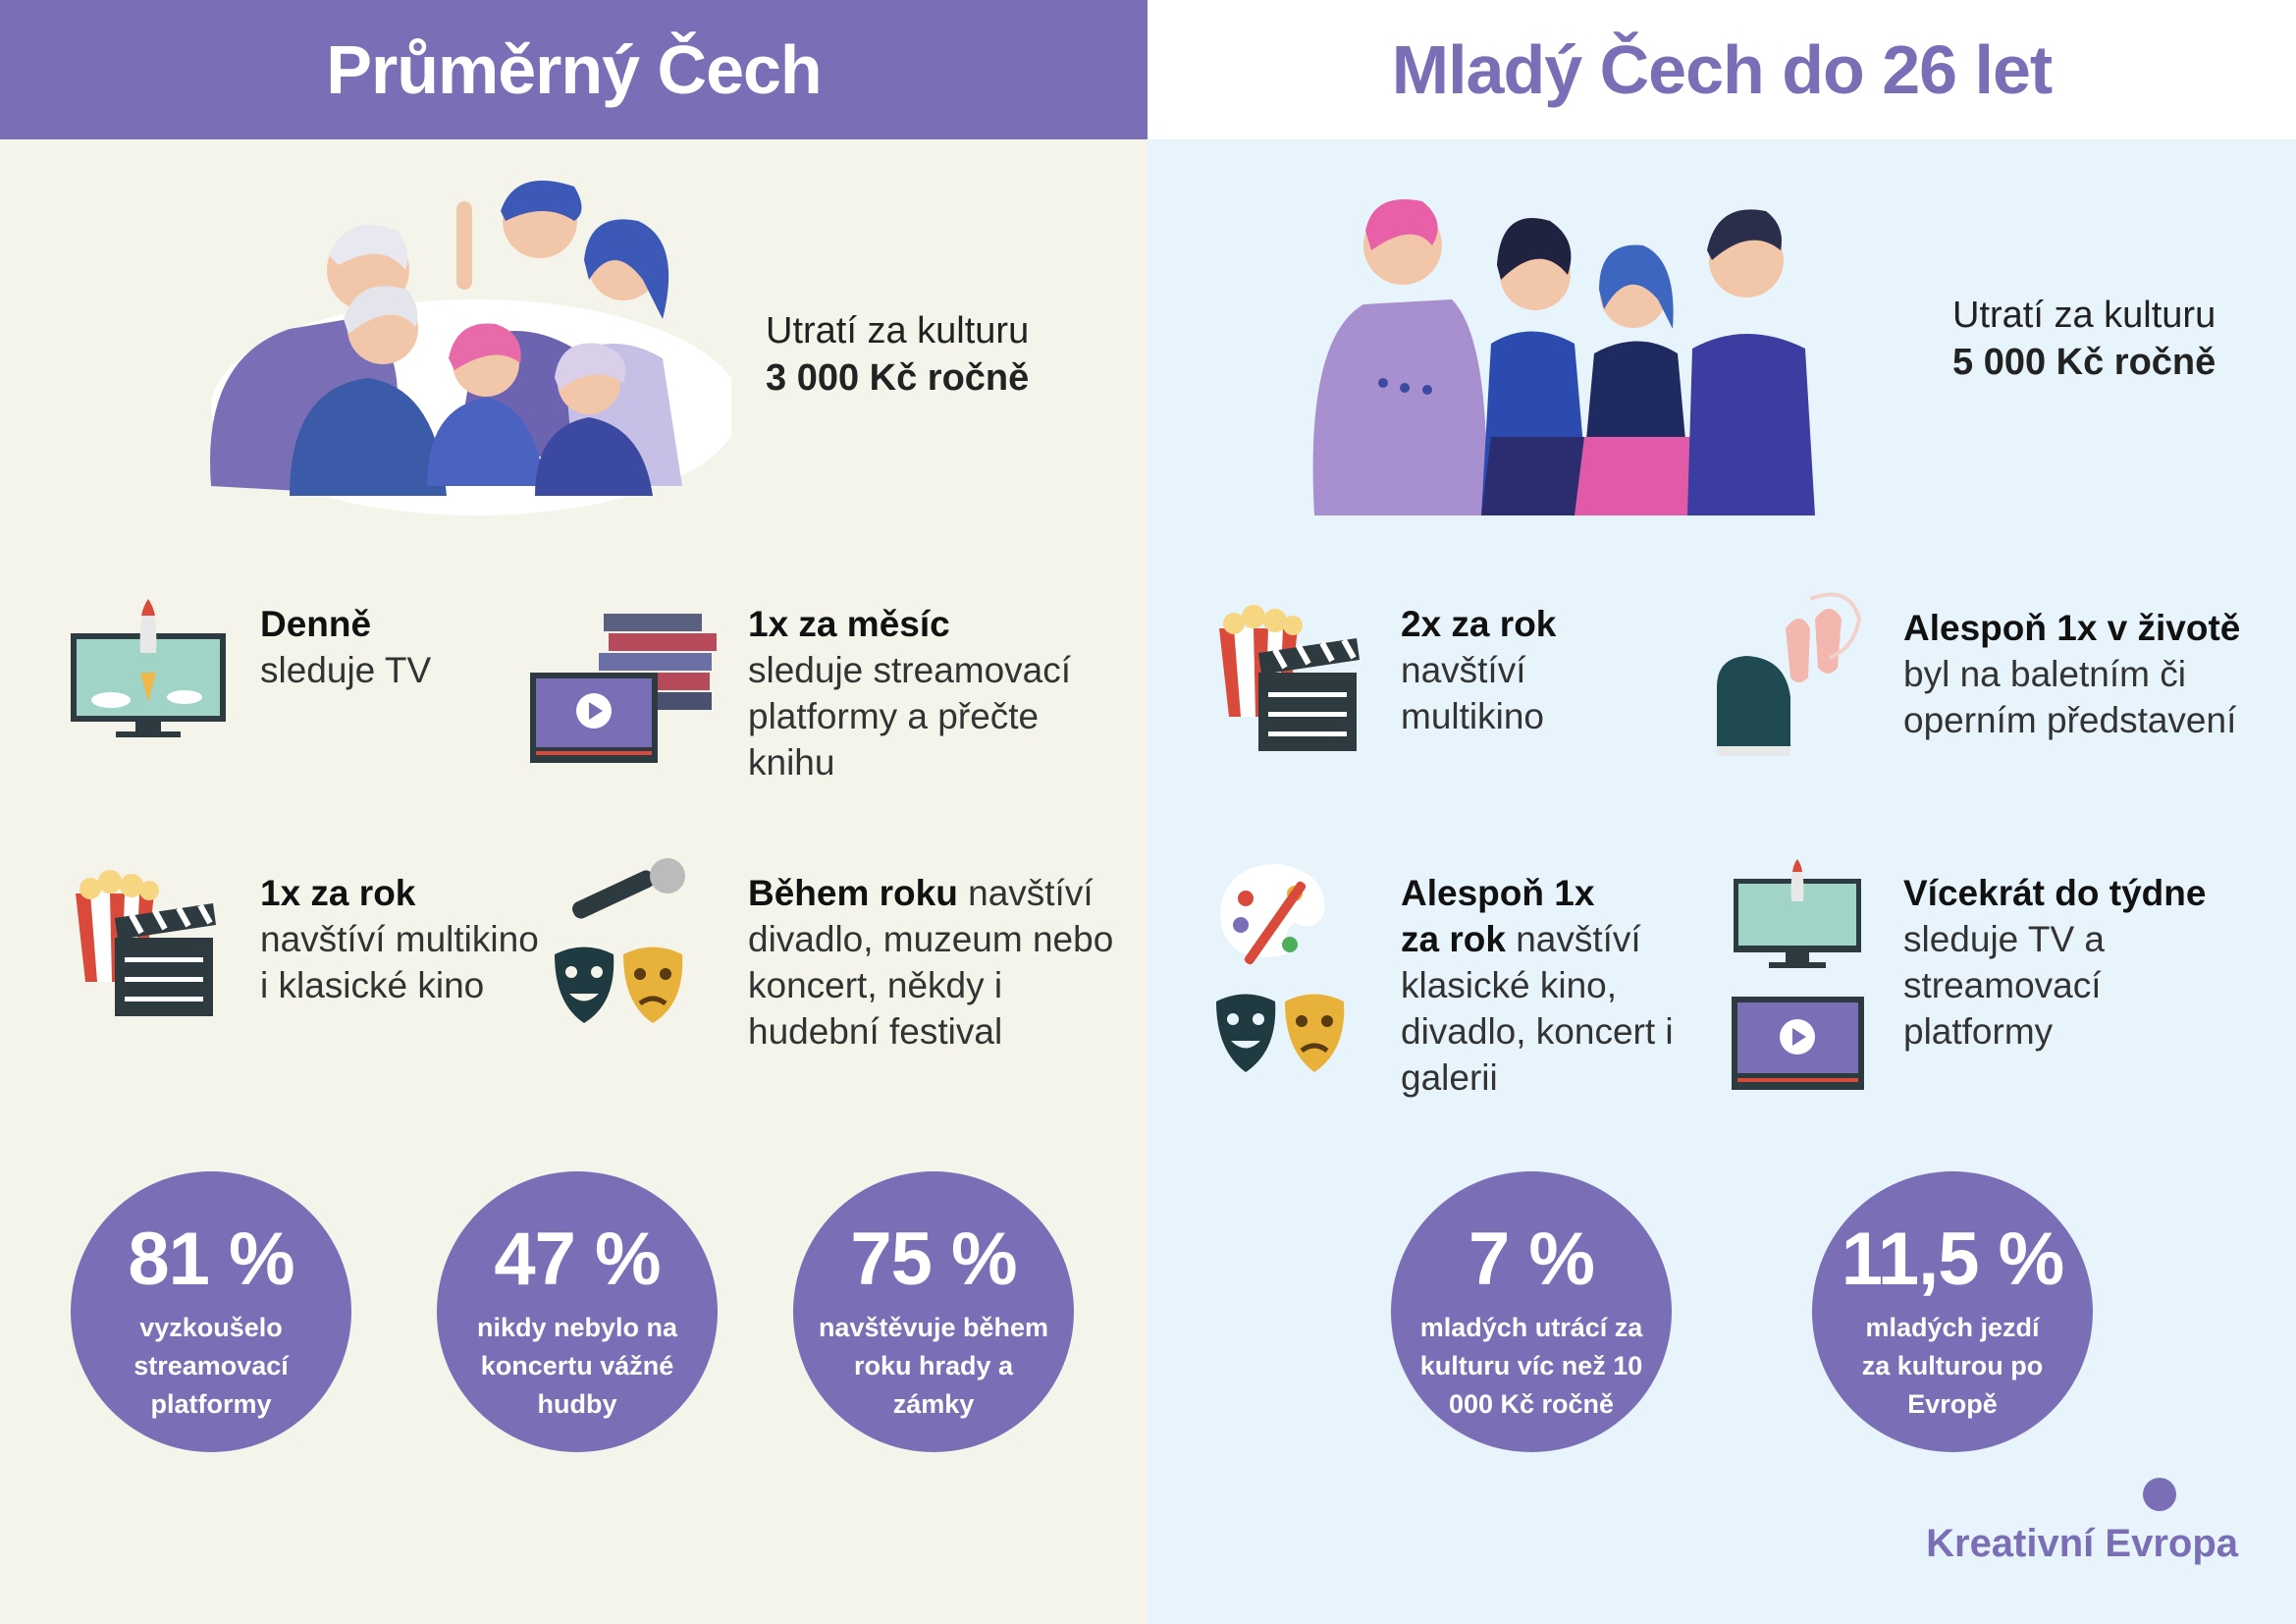 This screenshot has width=2296, height=1624. Describe the element at coordinates (849, 624) in the screenshot. I see `left-item-monthly-bold: 1x za měsíc` at that location.